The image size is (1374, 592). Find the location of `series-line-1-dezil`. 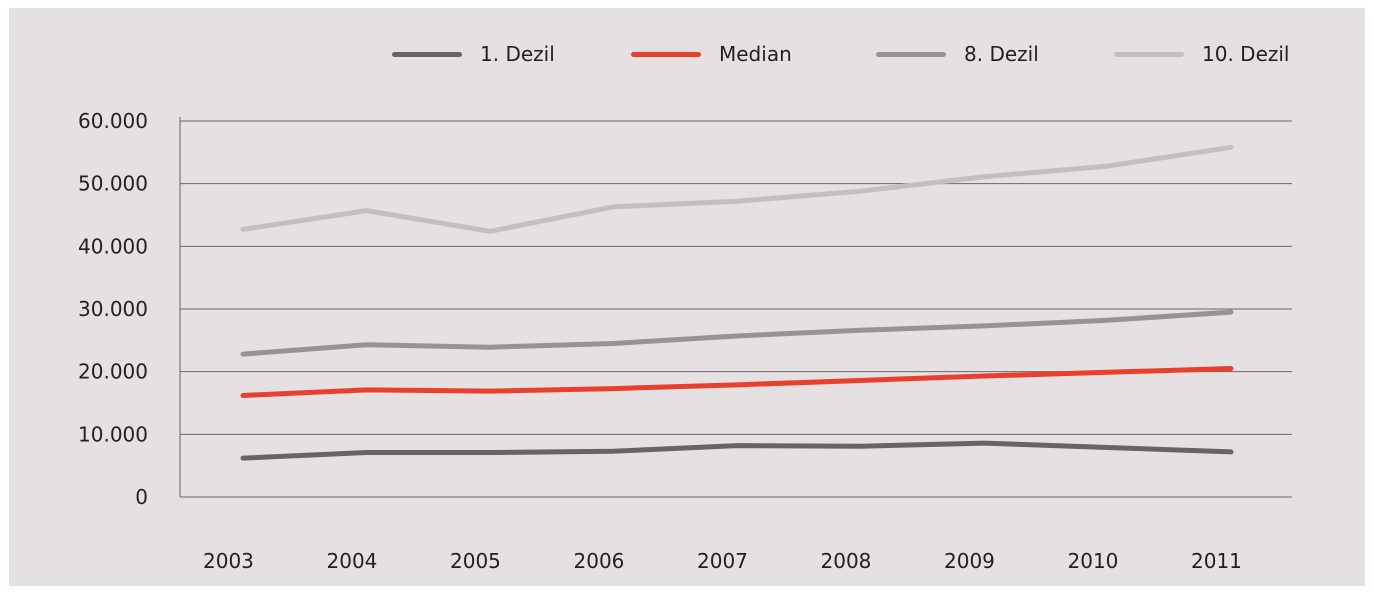

series-line-1-dezil is located at coordinates (737, 450).